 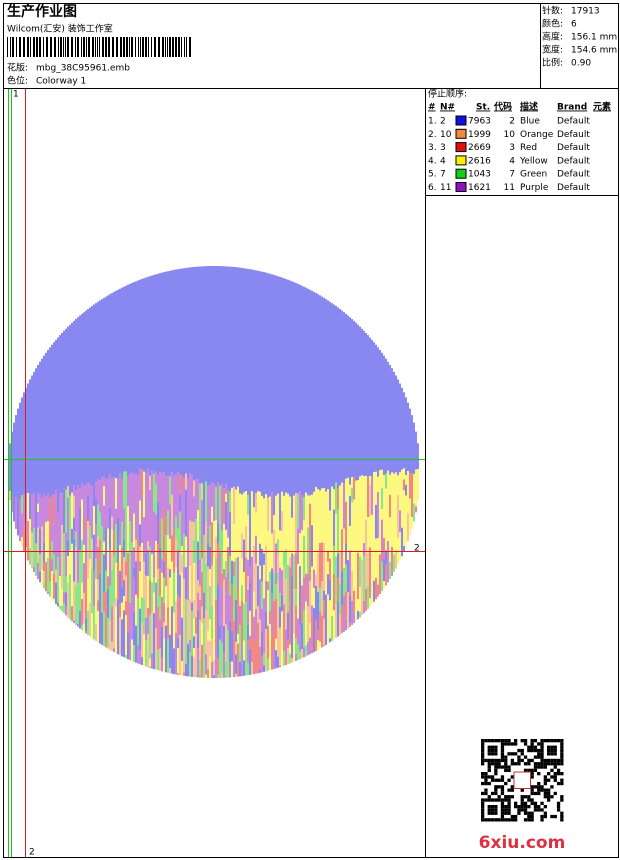 What do you see at coordinates (574, 25) in the screenshot?
I see `info-value: 6` at bounding box center [574, 25].